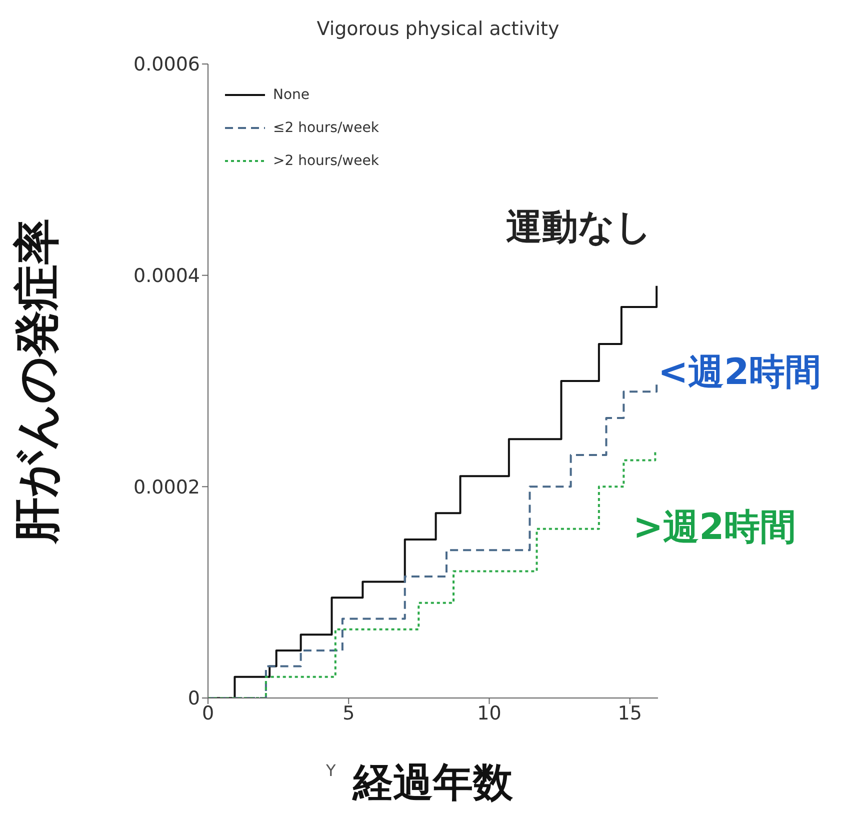  Describe the element at coordinates (291, 94) in the screenshot. I see `legend-label: None` at that location.